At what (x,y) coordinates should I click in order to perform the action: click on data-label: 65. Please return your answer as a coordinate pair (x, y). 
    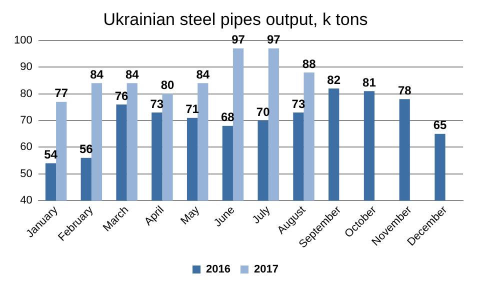
    Looking at the image, I should click on (440, 125).